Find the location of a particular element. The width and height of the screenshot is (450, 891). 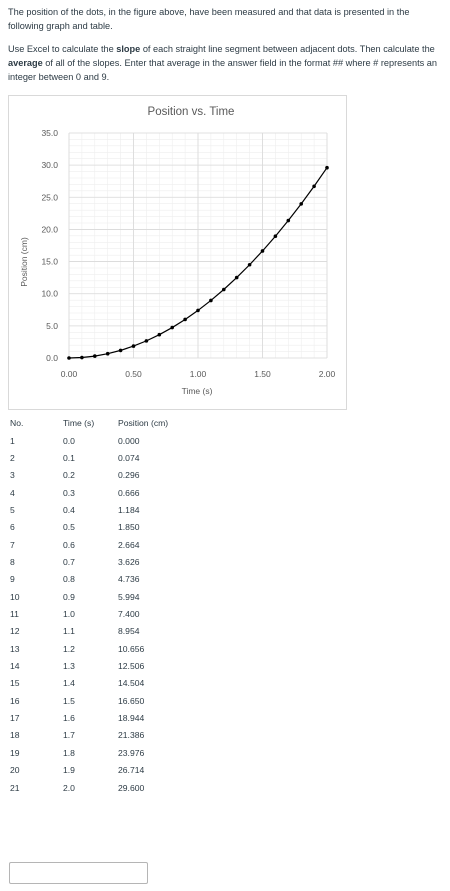

row-number: 13 is located at coordinates (15, 648).